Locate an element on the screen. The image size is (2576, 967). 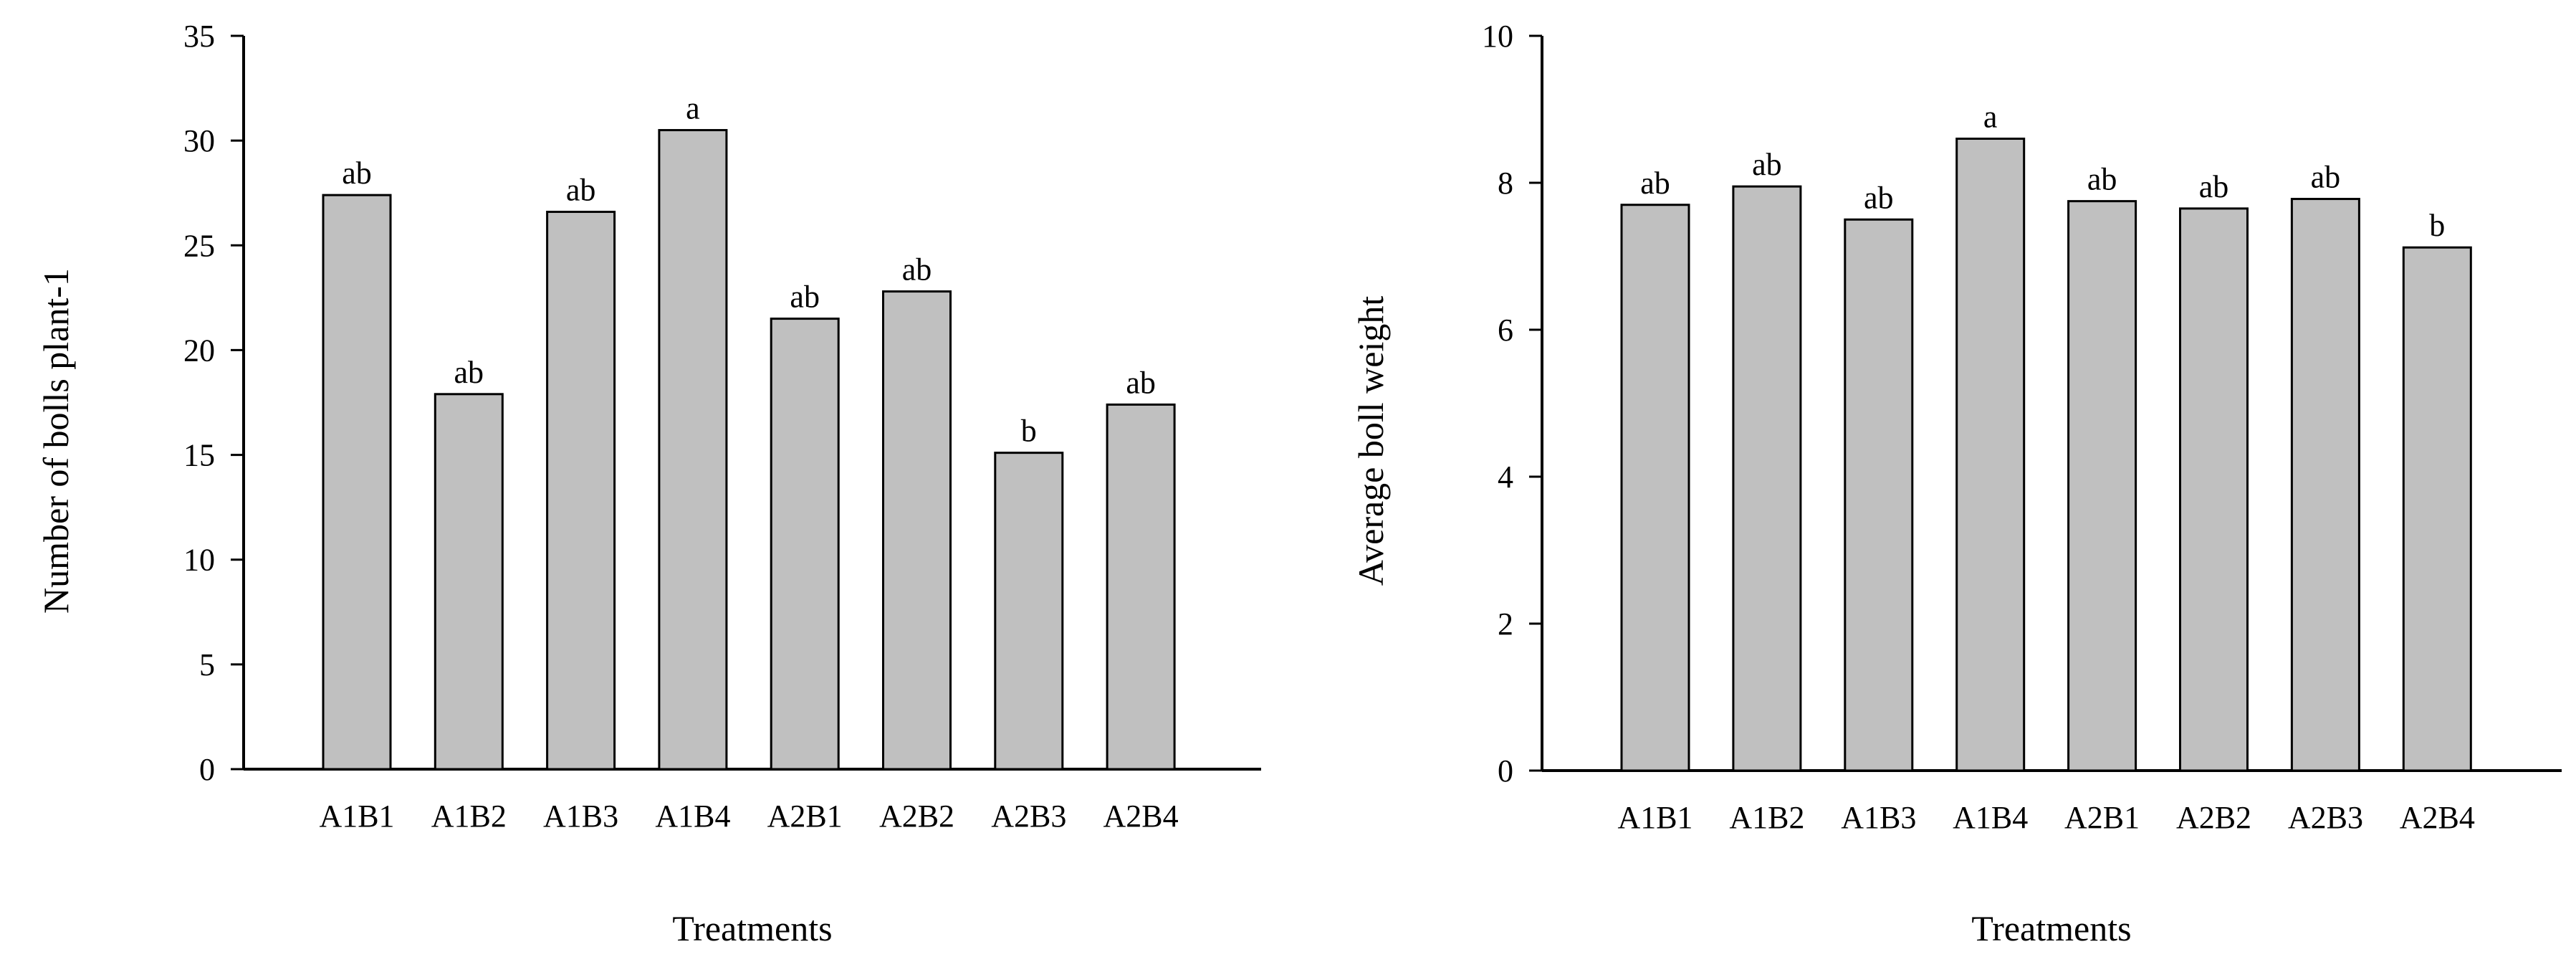
y-tick-label: 35 is located at coordinates (199, 37).